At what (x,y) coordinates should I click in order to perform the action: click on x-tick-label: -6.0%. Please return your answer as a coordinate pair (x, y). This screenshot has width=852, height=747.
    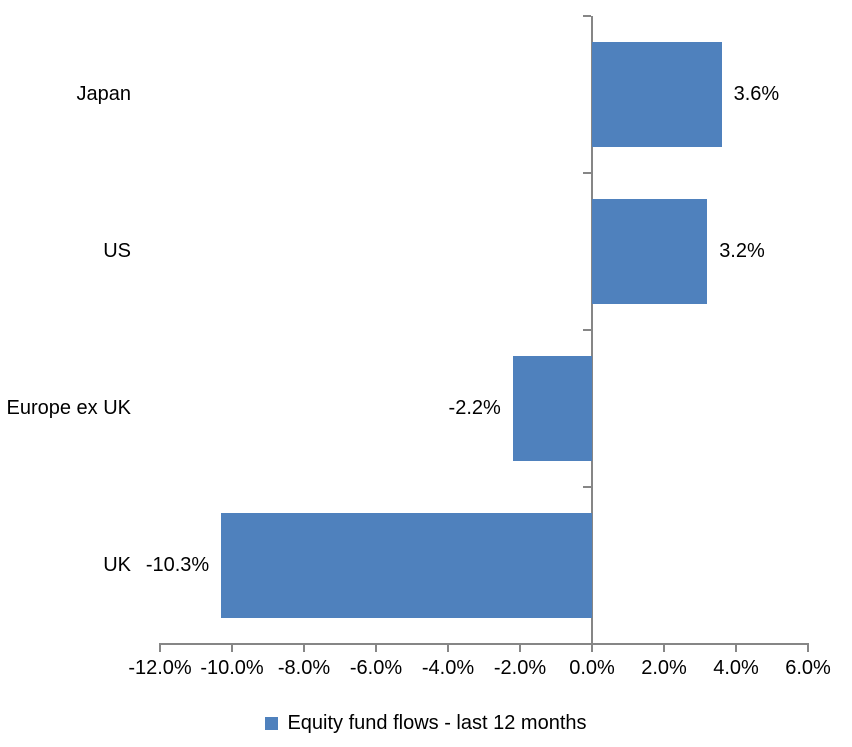
    Looking at the image, I should click on (376, 668).